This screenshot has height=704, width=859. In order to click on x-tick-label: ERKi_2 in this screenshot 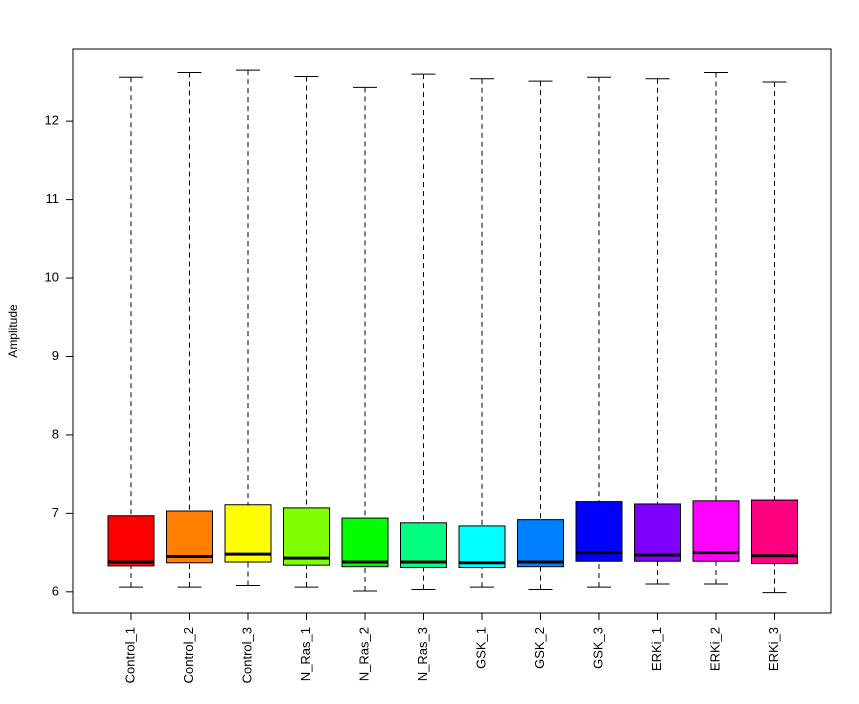, I will do `click(714, 649)`.